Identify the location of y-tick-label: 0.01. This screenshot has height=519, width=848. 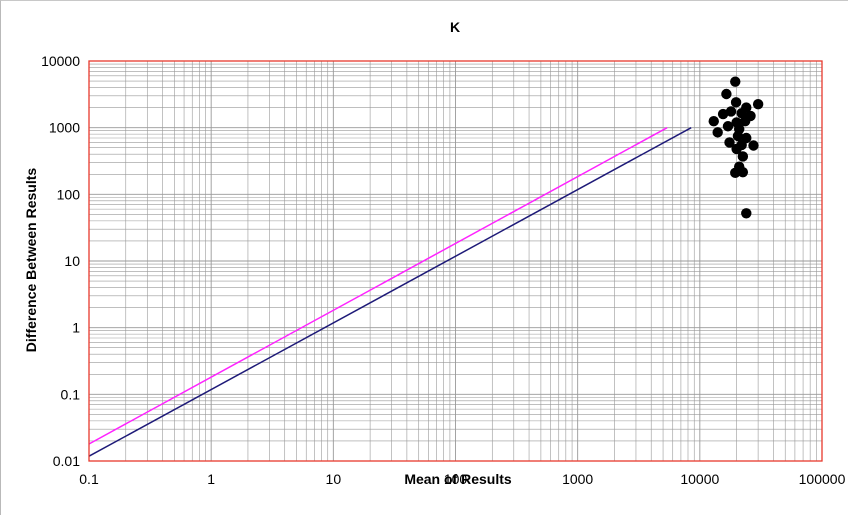
(66, 461).